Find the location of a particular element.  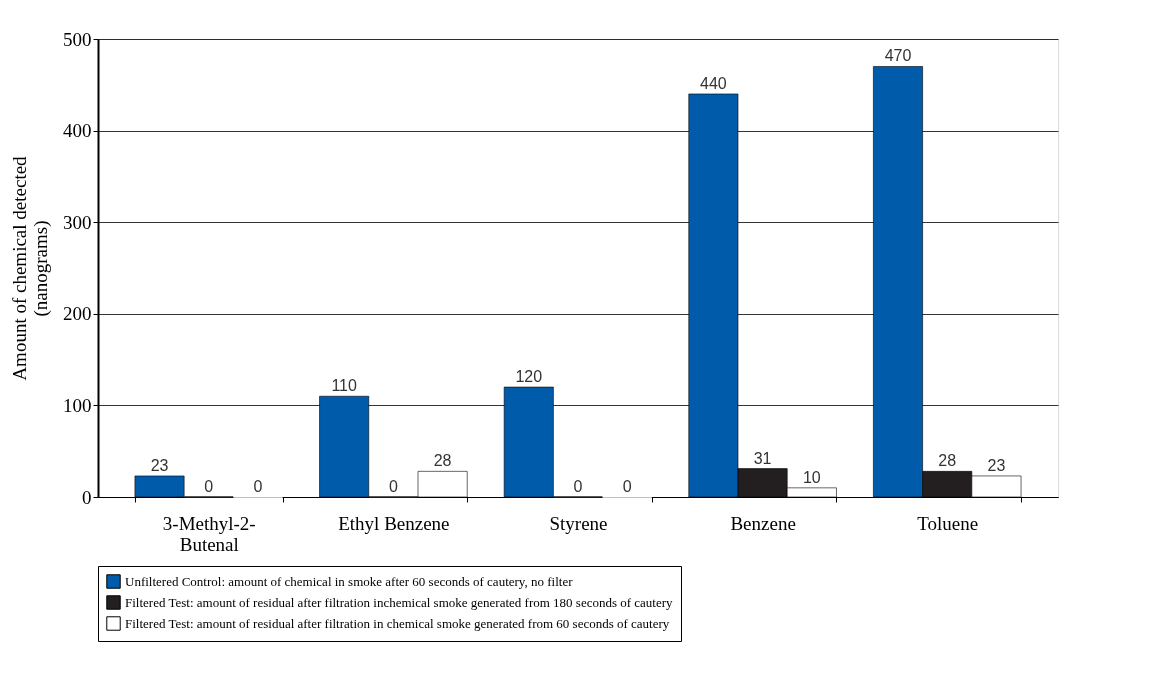

x-tick-label: 3-Methyl-2- Butenal is located at coordinates (209, 533).